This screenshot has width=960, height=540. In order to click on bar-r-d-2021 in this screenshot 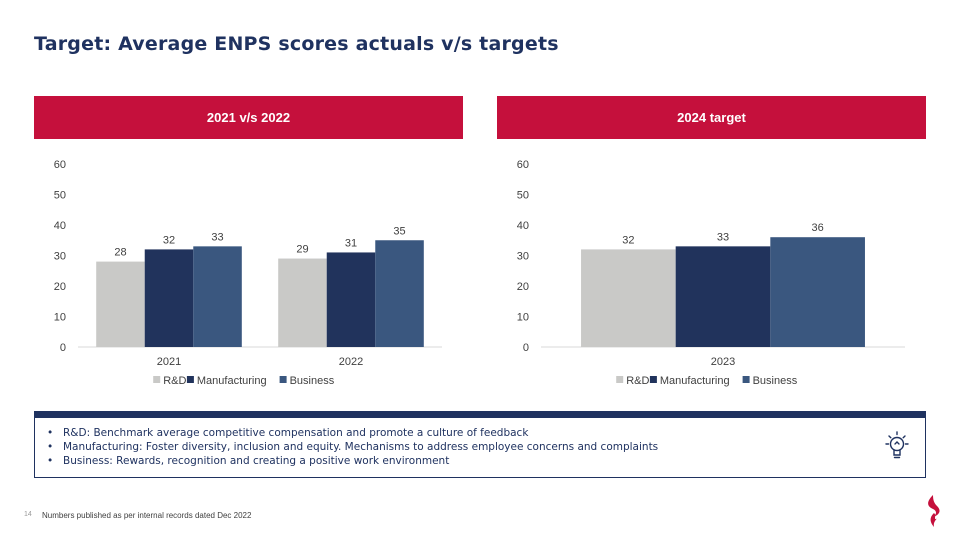, I will do `click(120, 304)`.